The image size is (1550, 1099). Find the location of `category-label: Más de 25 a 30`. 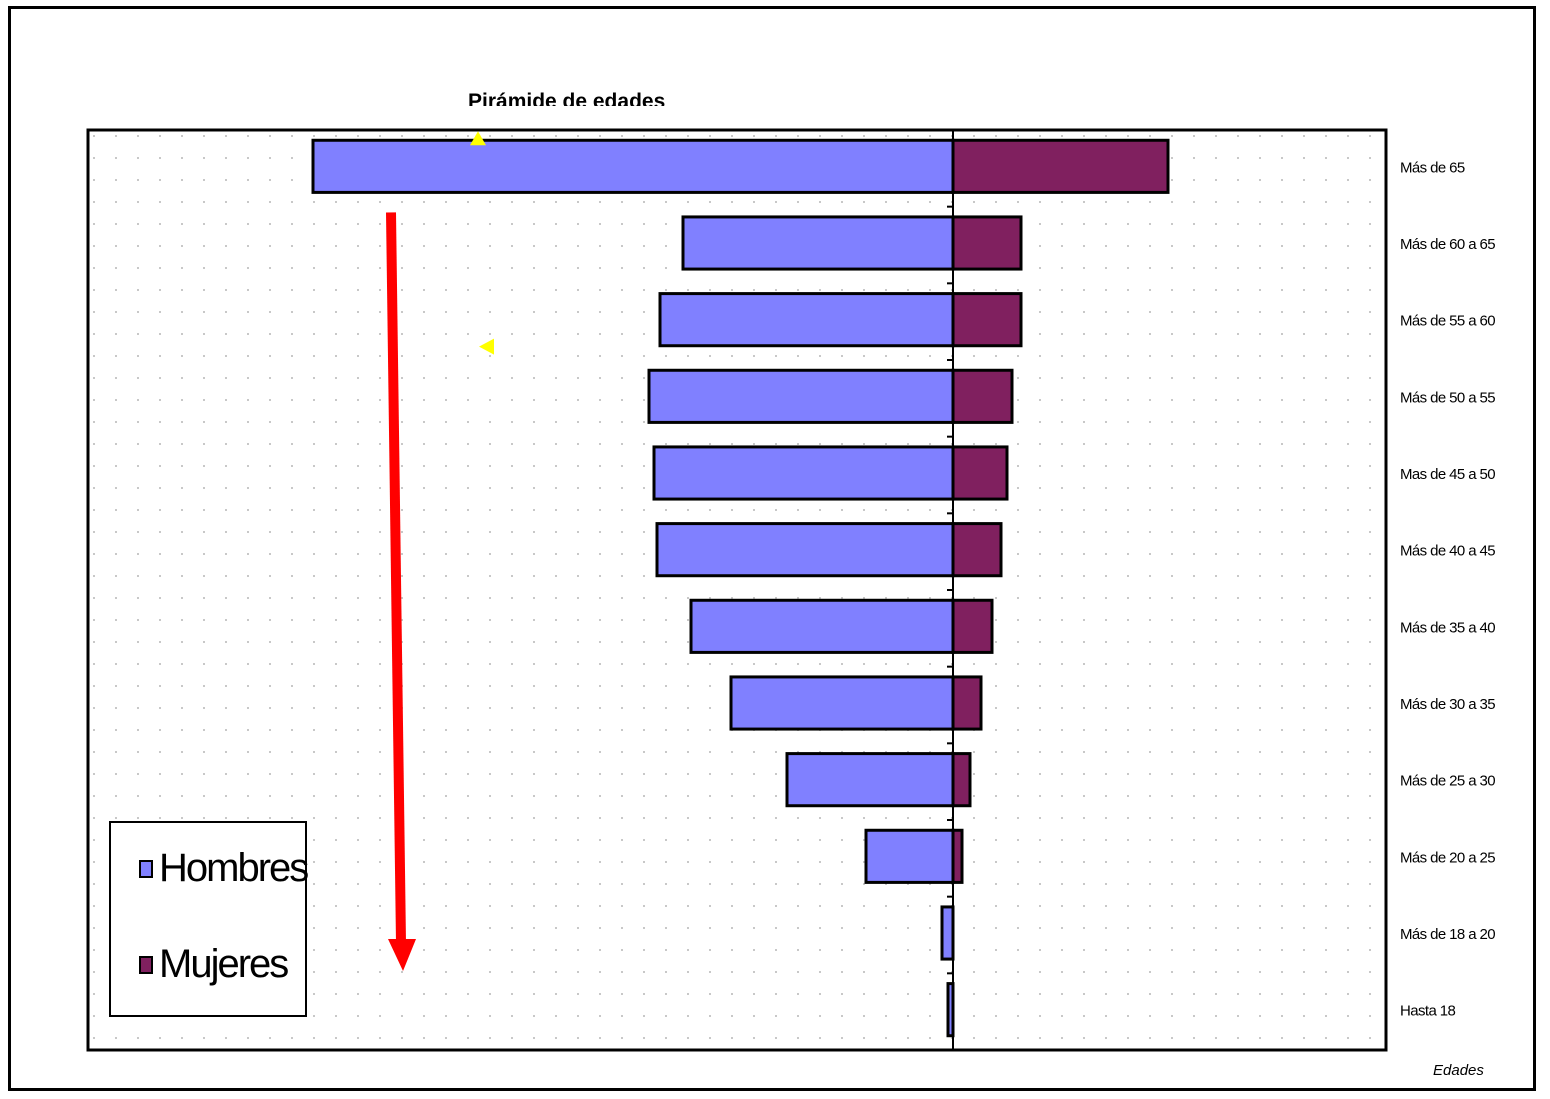

category-label: Más de 25 a 30 is located at coordinates (1447, 781).